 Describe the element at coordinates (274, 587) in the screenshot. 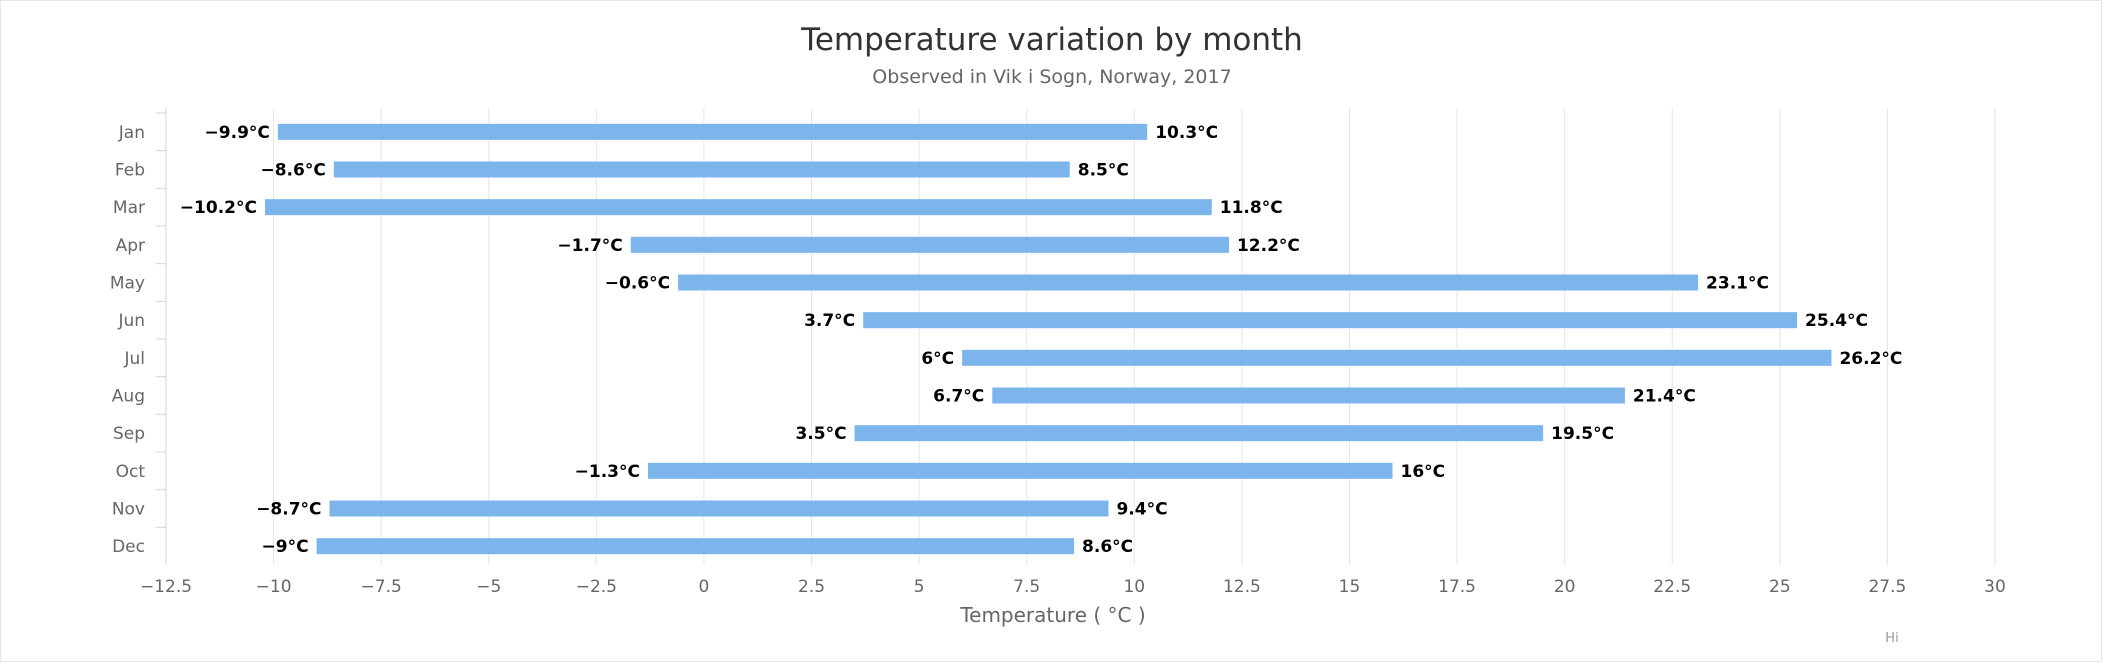

I see `x-tick-label: −10` at that location.